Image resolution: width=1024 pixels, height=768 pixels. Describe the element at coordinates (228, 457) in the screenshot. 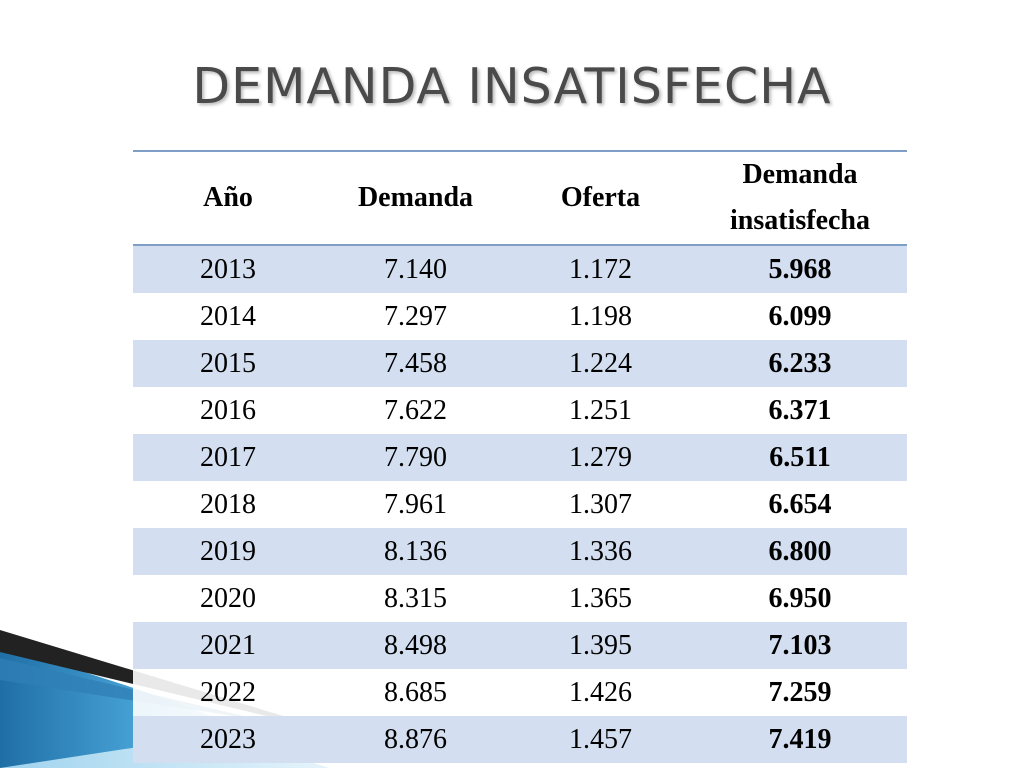

I see `cell-year: 2017` at that location.